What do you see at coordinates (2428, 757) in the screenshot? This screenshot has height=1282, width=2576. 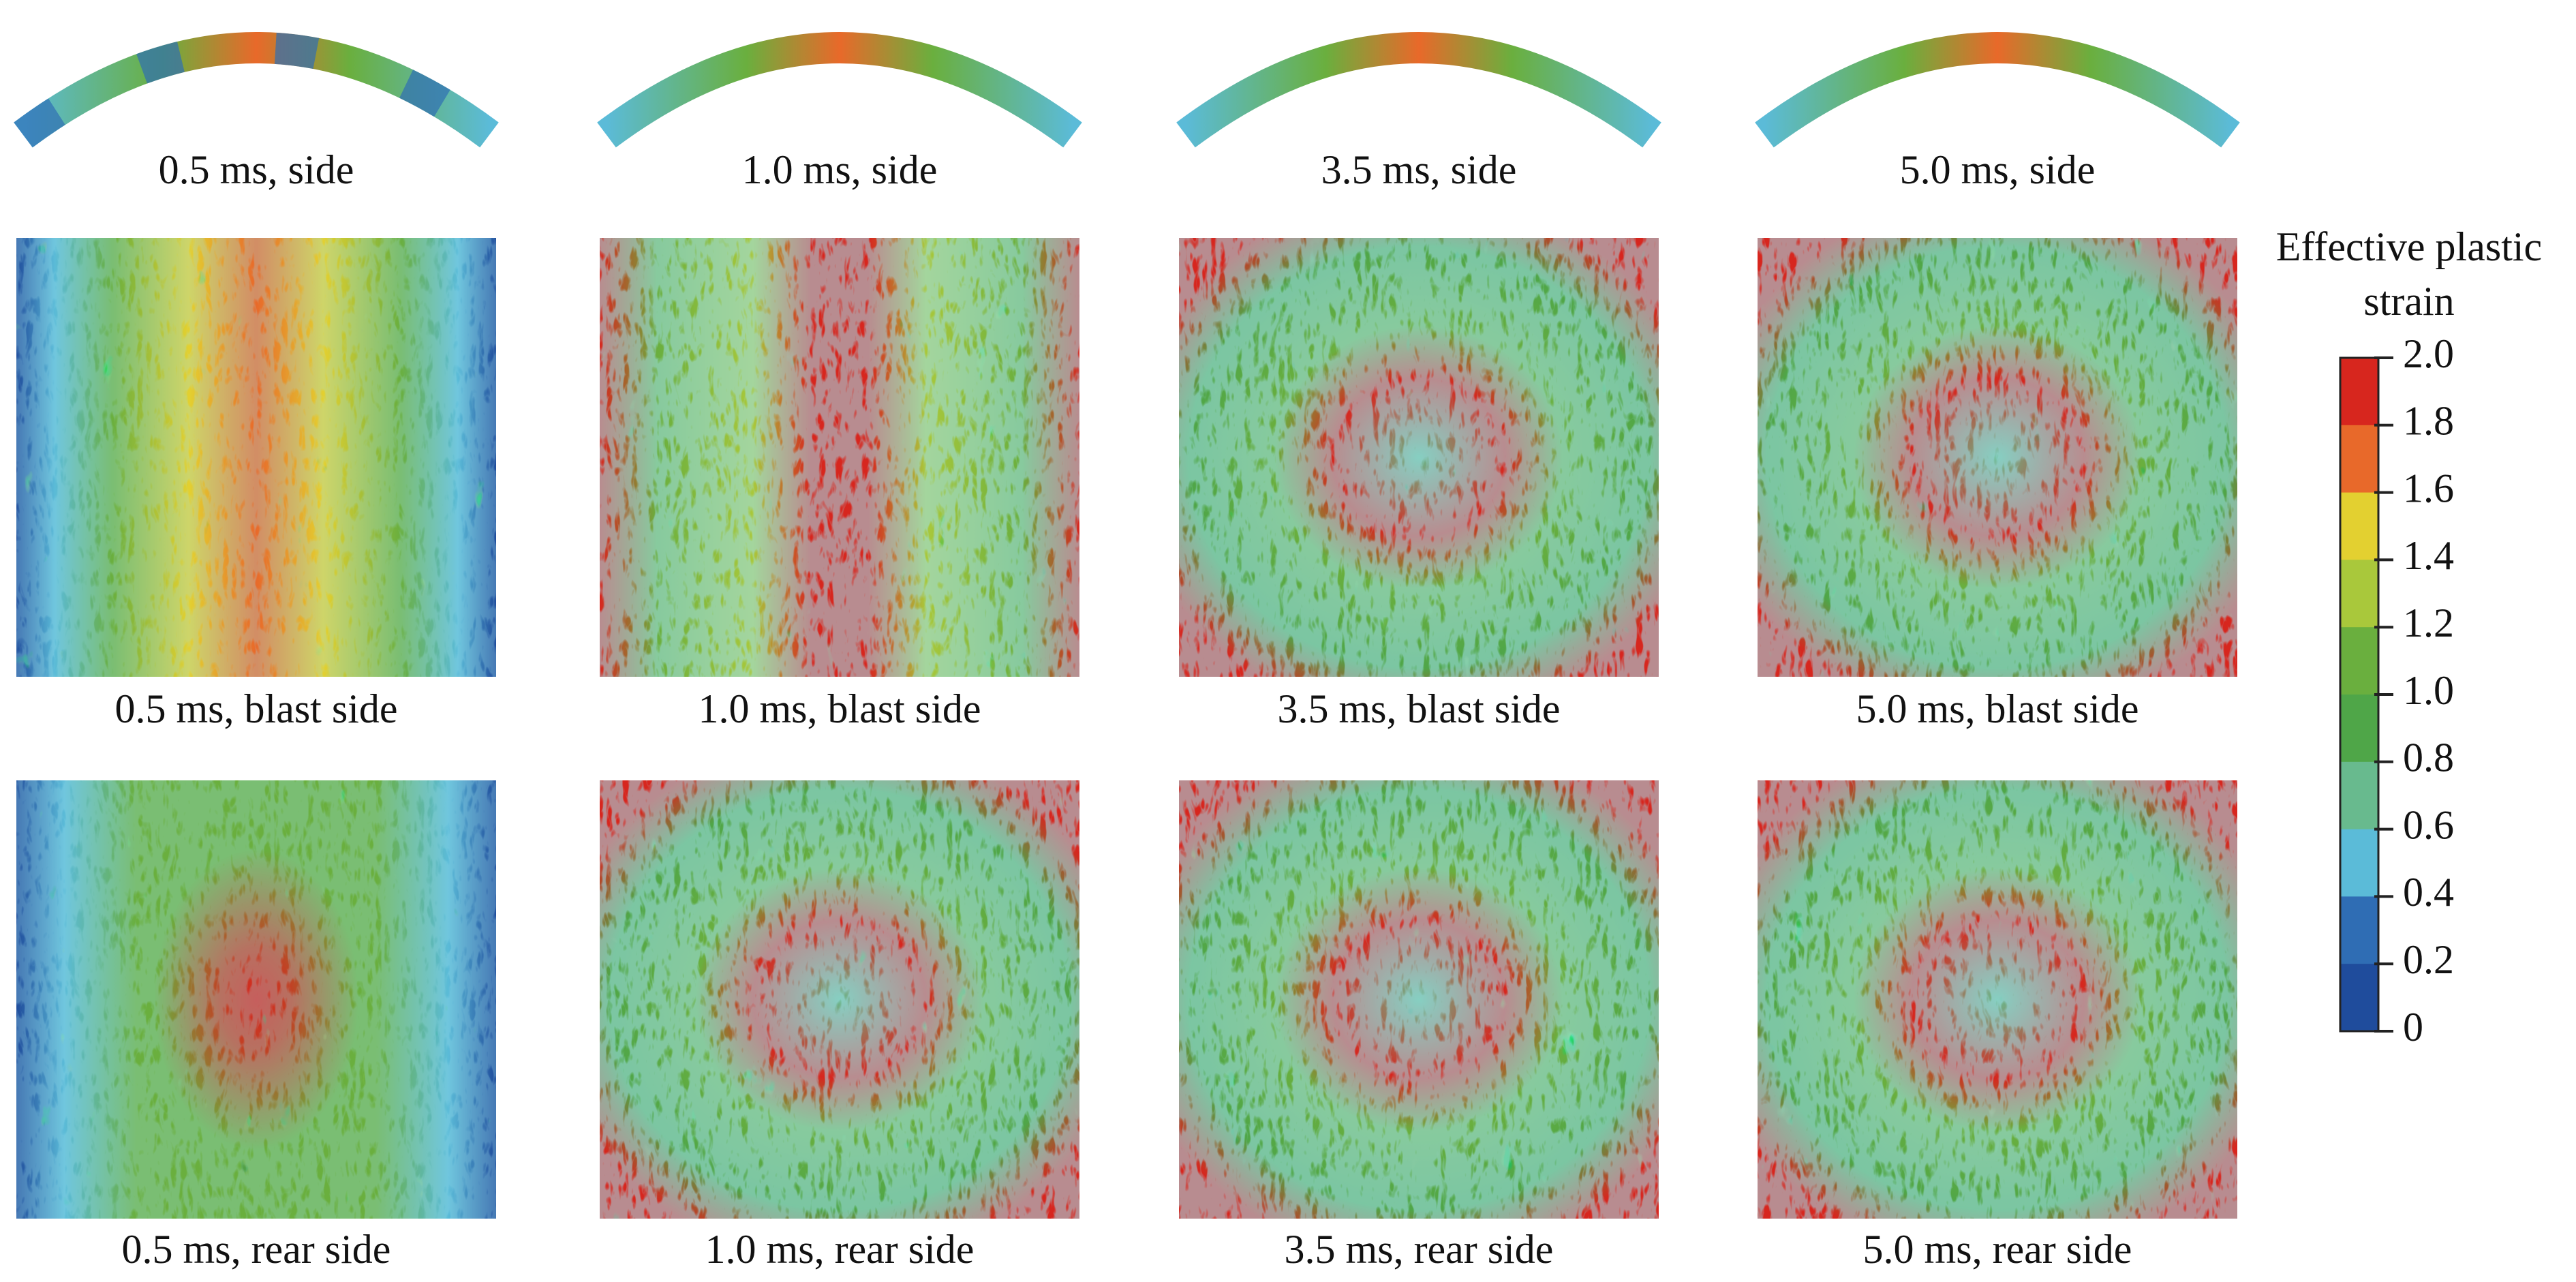 I see `colorbar-tick-label: 0.8` at bounding box center [2428, 757].